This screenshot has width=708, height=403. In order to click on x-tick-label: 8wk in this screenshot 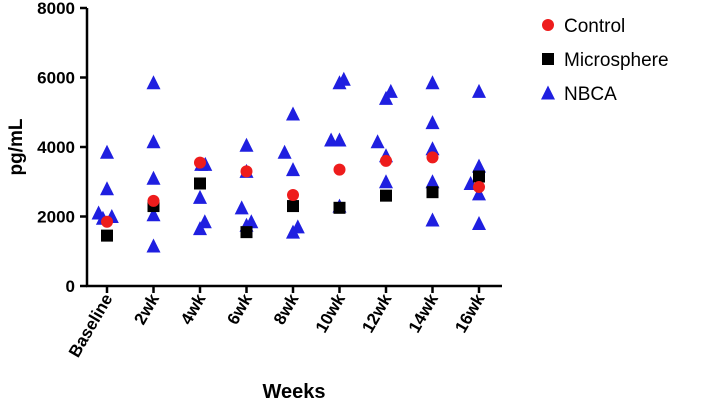, I will do `click(286, 309)`.